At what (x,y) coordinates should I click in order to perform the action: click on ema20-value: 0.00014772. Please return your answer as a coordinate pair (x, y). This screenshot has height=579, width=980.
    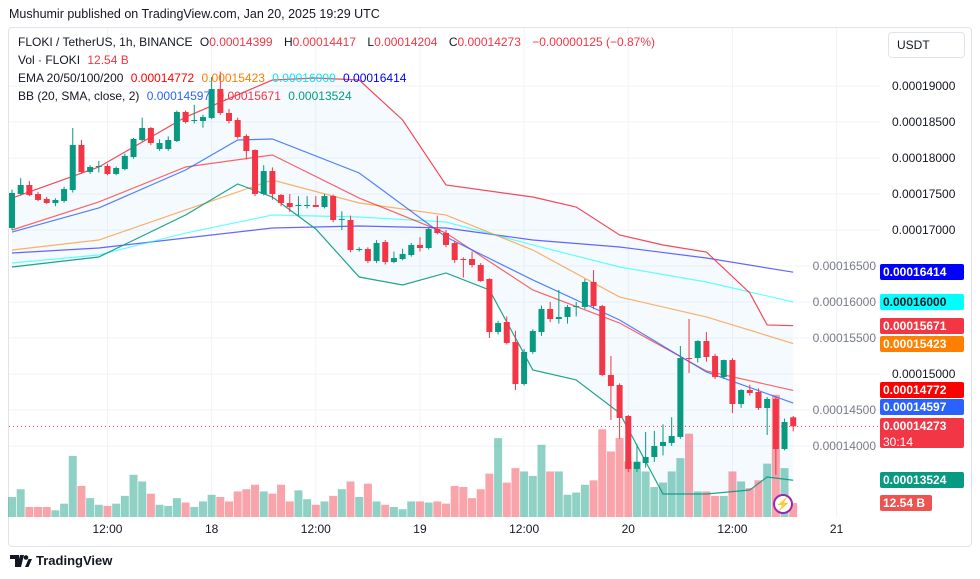
    Looking at the image, I should click on (162, 78).